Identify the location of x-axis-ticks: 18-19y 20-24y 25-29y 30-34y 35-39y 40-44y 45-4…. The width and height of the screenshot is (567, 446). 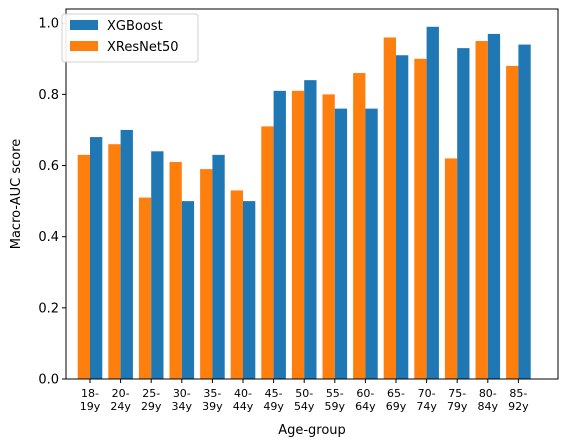
(304, 396).